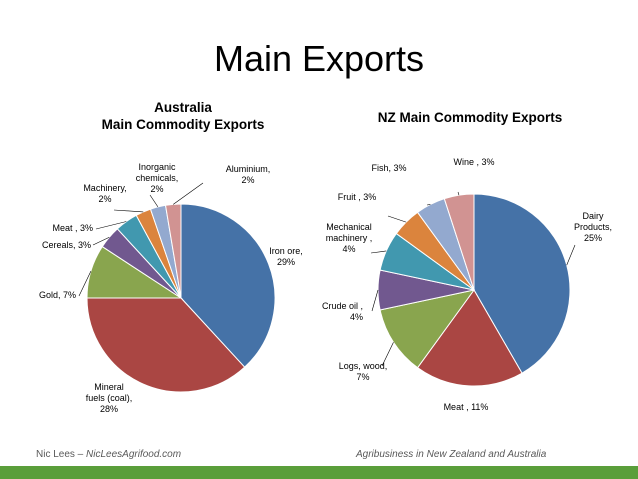 The image size is (638, 479). What do you see at coordinates (388, 168) in the screenshot?
I see `nz-slice-label: Fish, 3%` at bounding box center [388, 168].